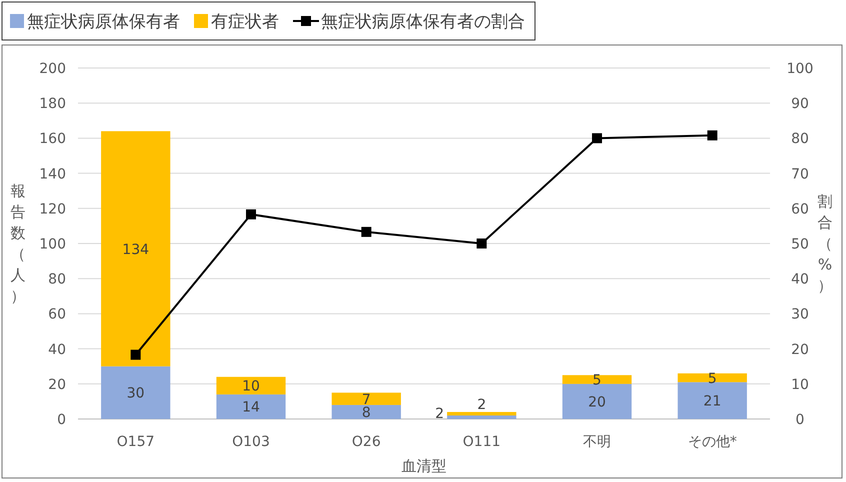  I want to click on y2-tick-label: 100, so click(800, 69).